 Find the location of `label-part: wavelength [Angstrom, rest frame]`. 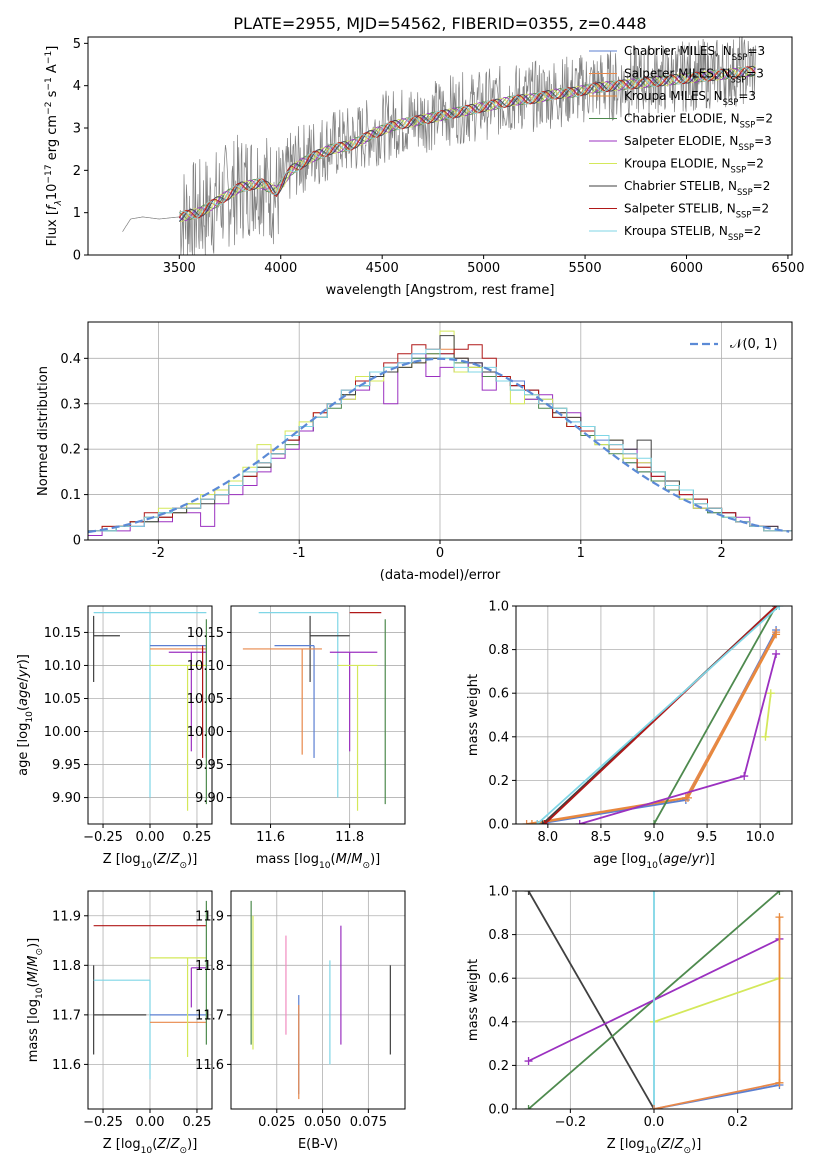

label-part: wavelength [Angstrom, rest frame] is located at coordinates (440, 290).